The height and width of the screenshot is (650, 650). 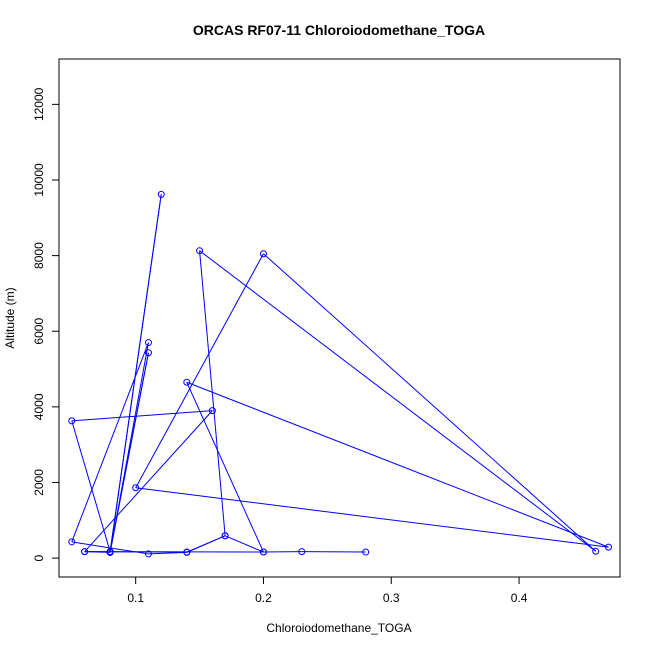 What do you see at coordinates (263, 598) in the screenshot?
I see `x-tick-label: 0.2` at bounding box center [263, 598].